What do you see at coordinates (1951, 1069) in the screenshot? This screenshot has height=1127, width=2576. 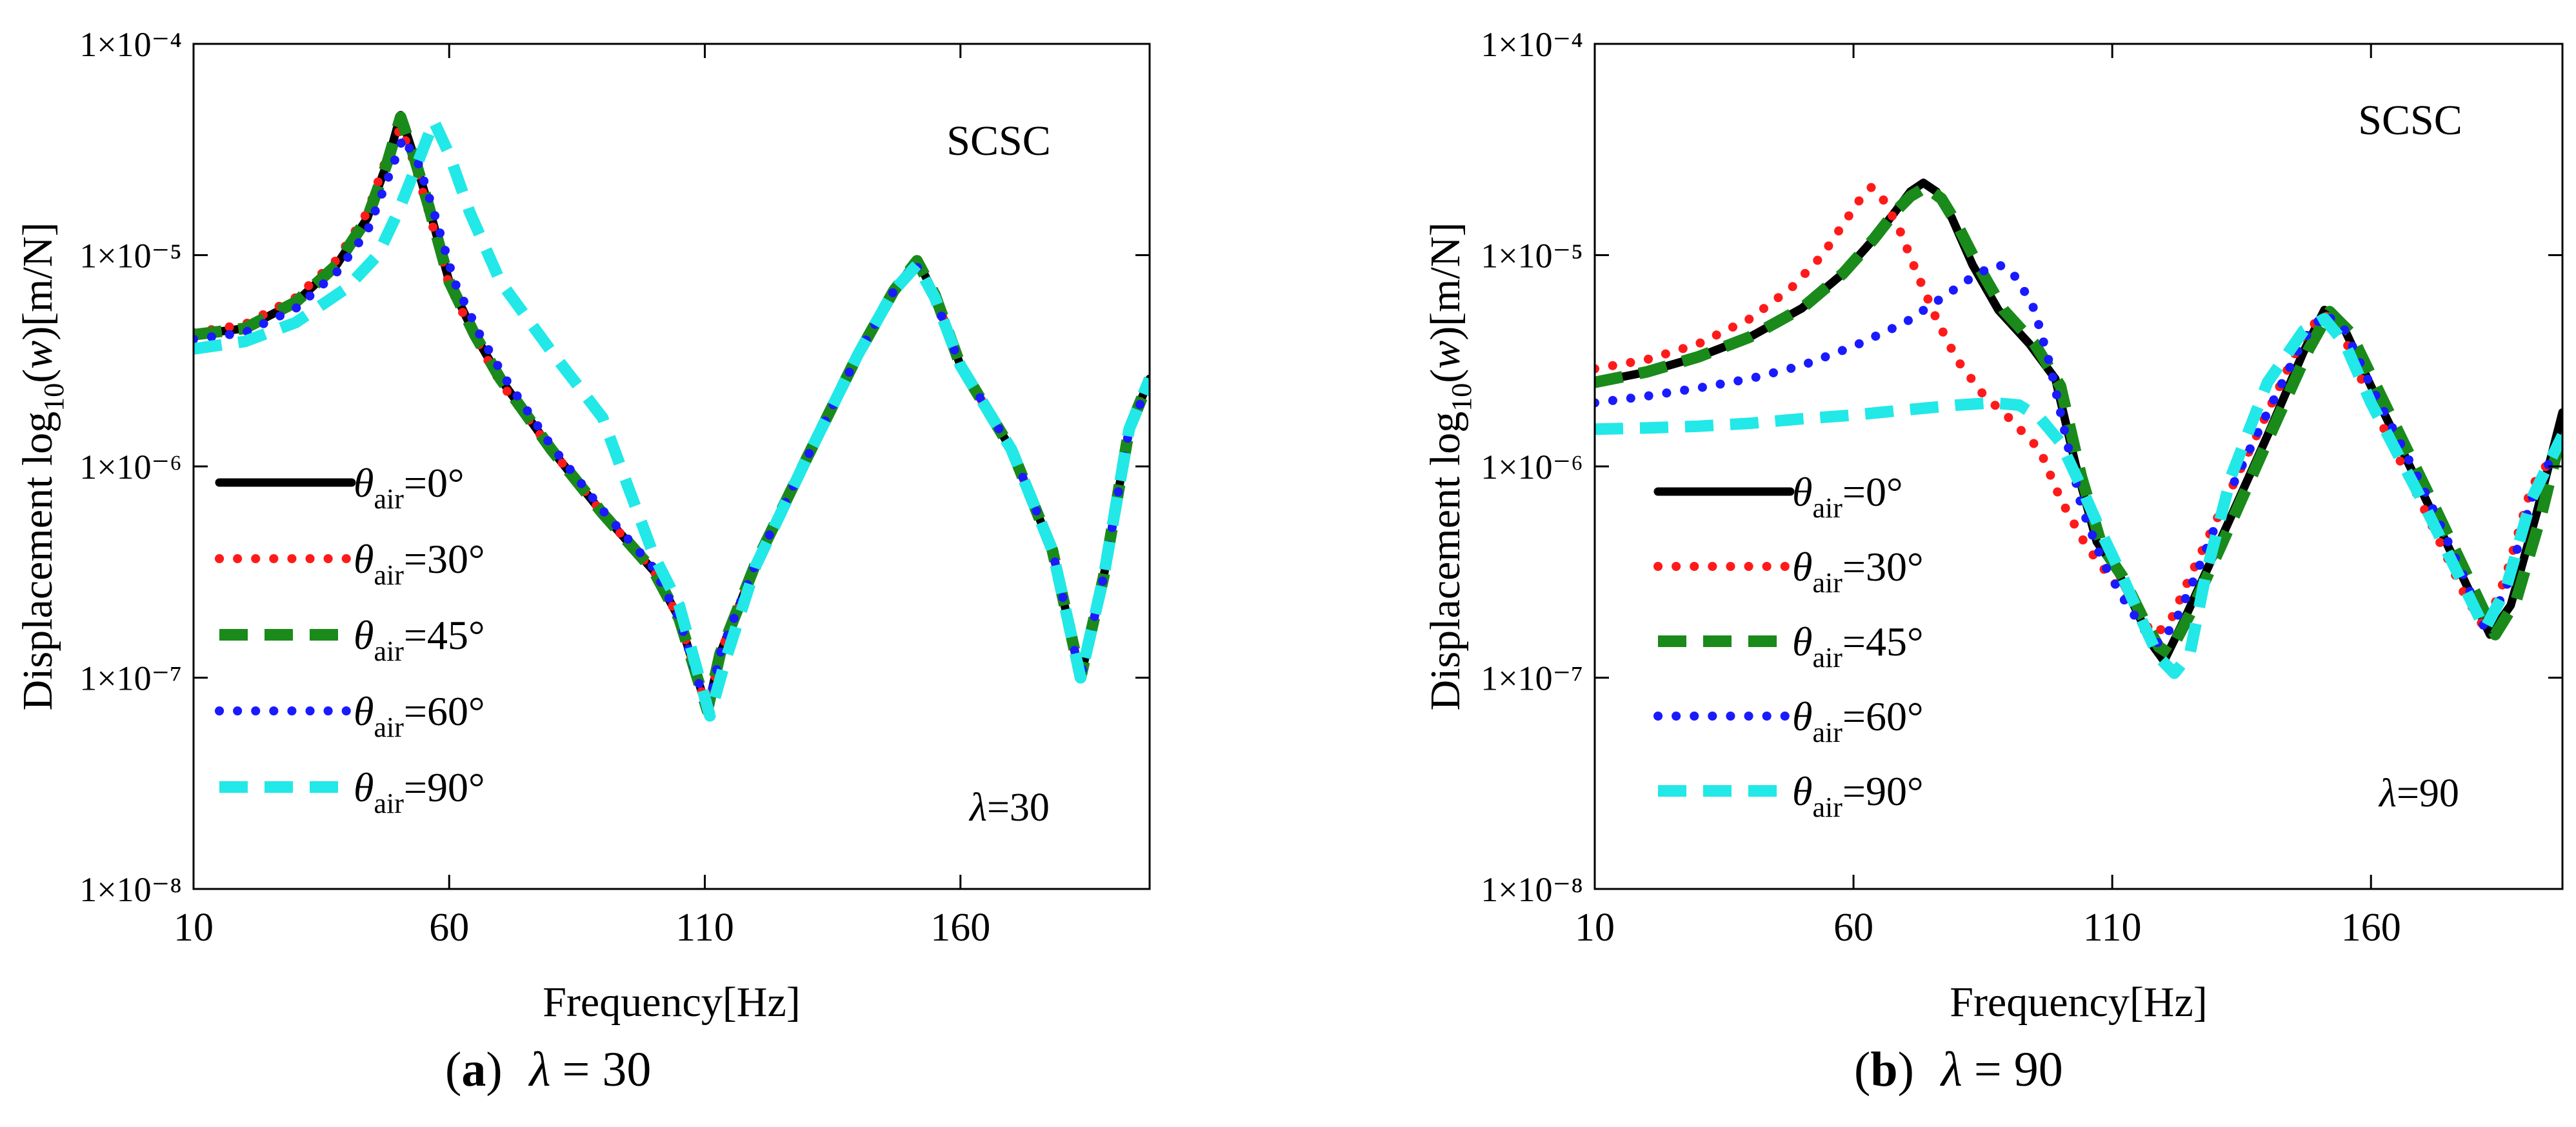 I see `caption-b-symbol: λ` at bounding box center [1951, 1069].